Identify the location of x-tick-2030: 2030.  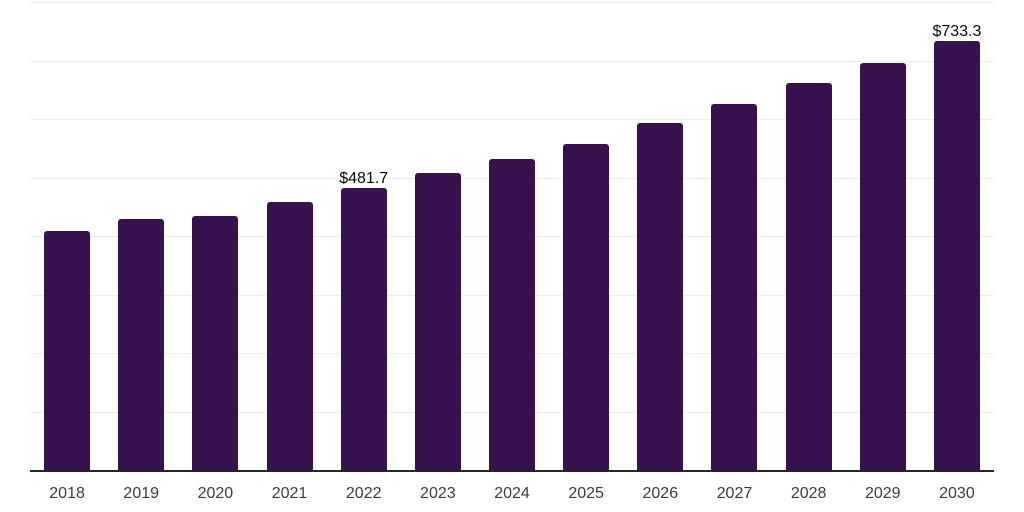
(957, 493).